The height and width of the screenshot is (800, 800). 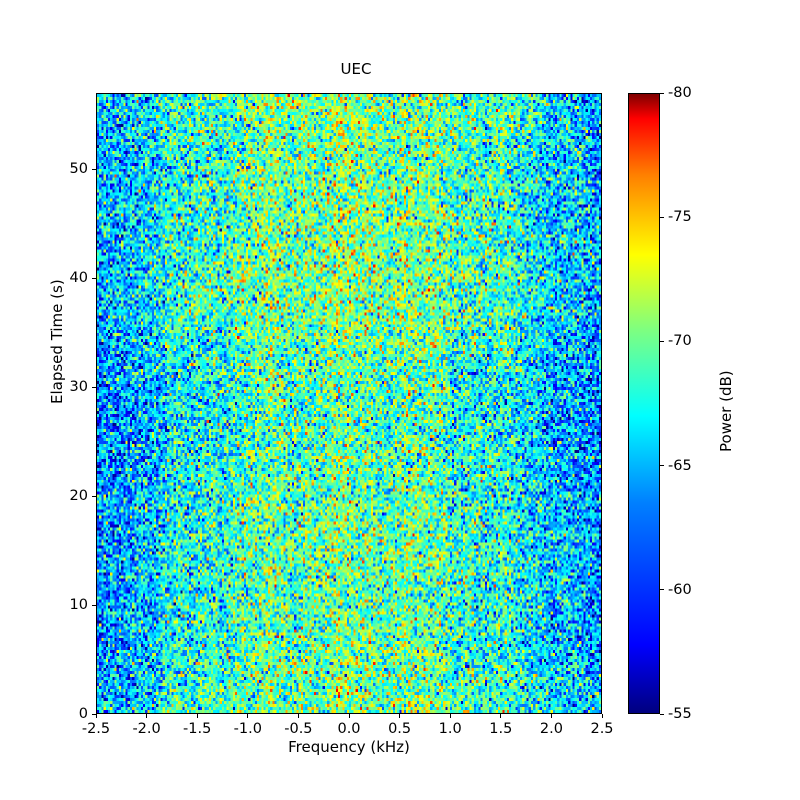 What do you see at coordinates (247, 729) in the screenshot?
I see `x-tick-label: -1.0` at bounding box center [247, 729].